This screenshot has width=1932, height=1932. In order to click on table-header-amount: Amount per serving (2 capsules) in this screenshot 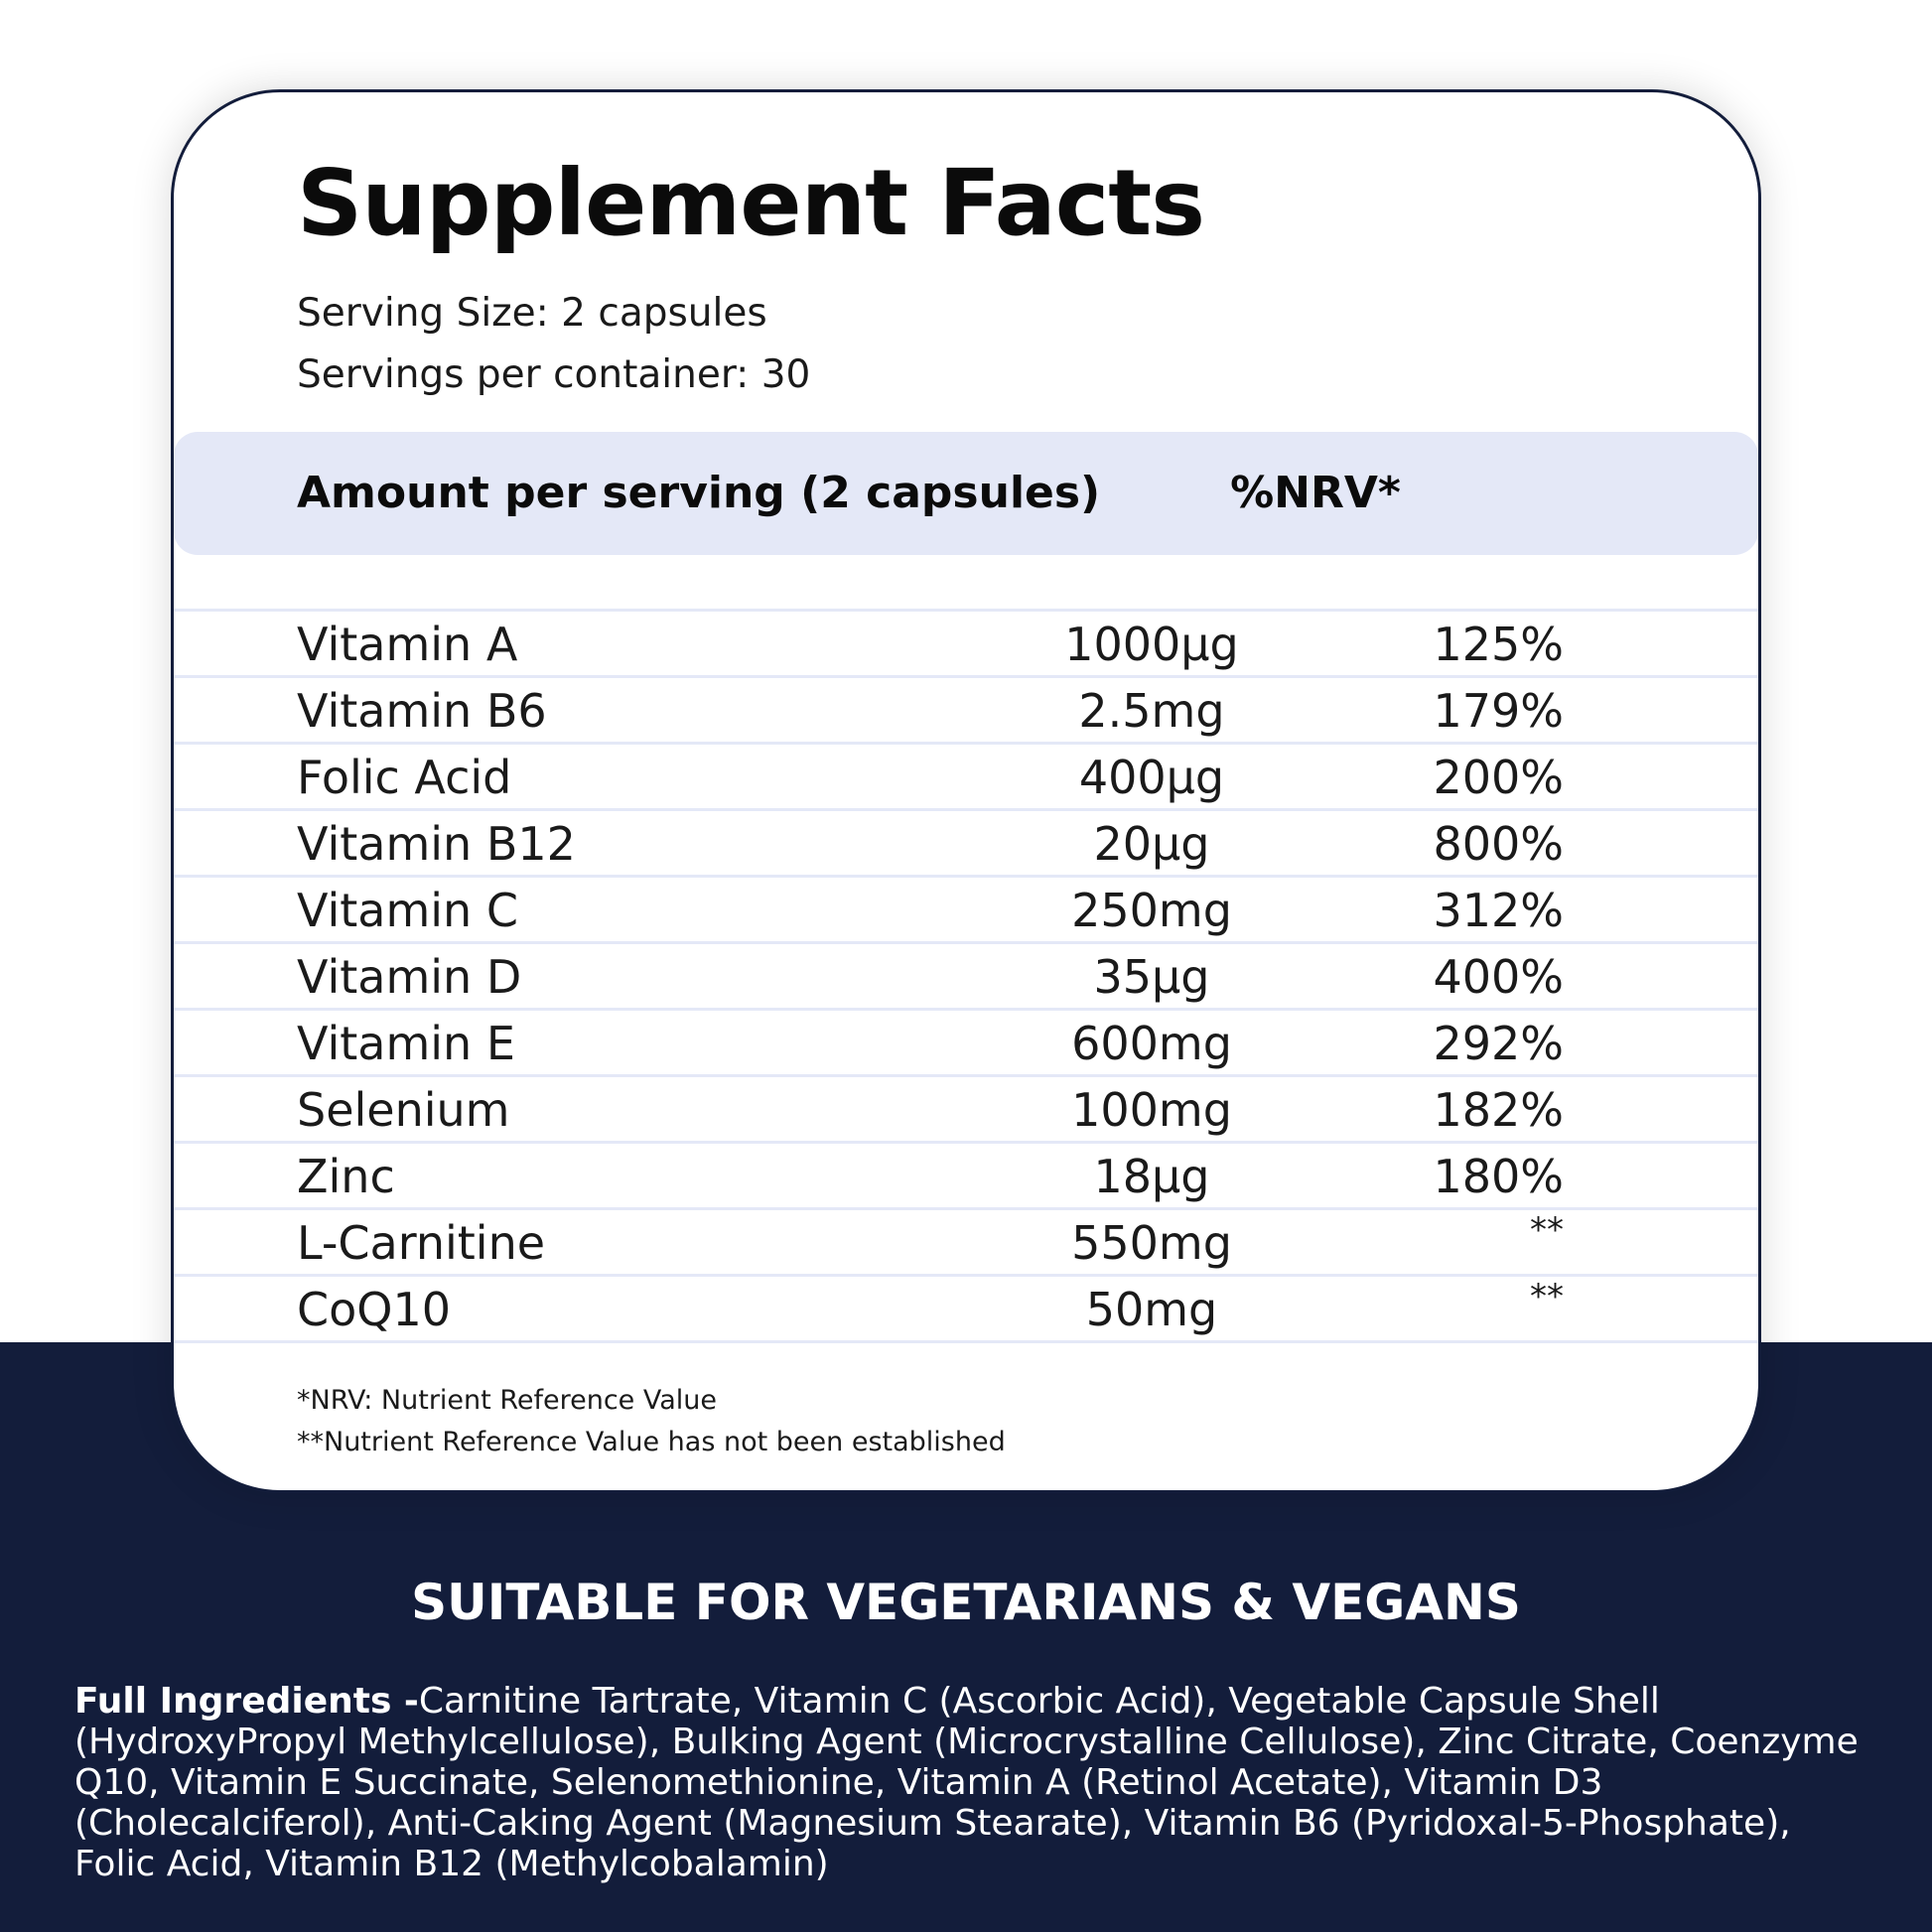, I will do `click(699, 493)`.